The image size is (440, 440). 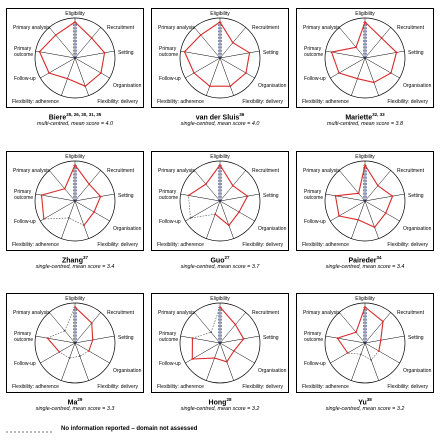 What do you see at coordinates (35, 245) in the screenshot?
I see `axis-label: Flexibility: adherence` at bounding box center [35, 245].